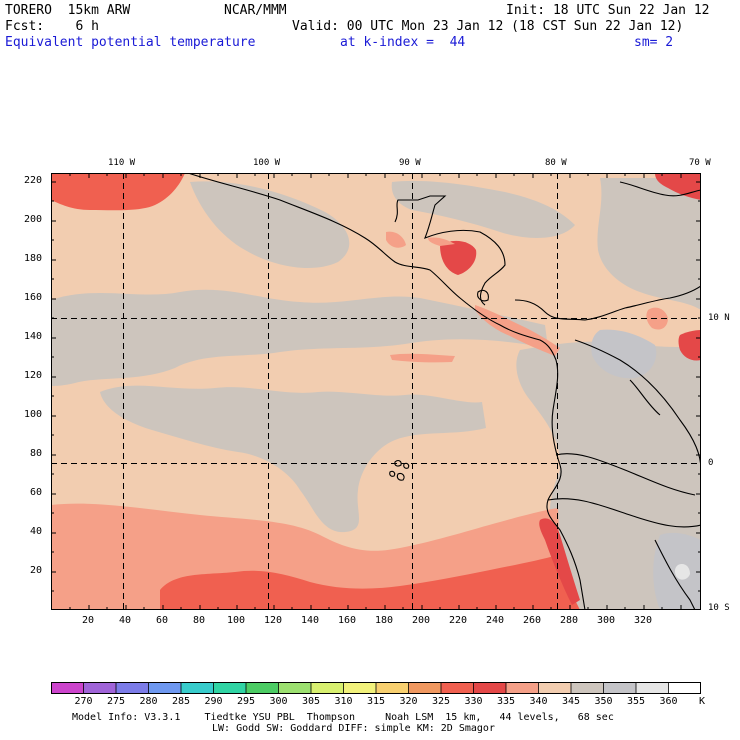  What do you see at coordinates (603, 701) in the screenshot?
I see `colorbar-label: 350` at bounding box center [603, 701].